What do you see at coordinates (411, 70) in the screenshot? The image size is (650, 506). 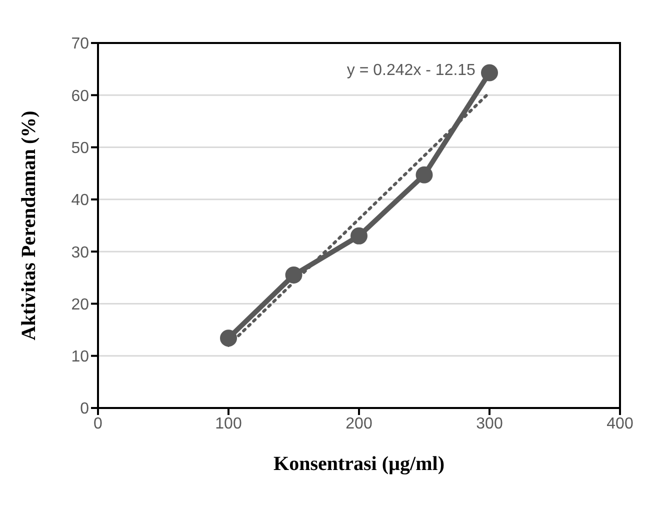 I see `annotation: y = 0.242x - 12.15` at bounding box center [411, 70].